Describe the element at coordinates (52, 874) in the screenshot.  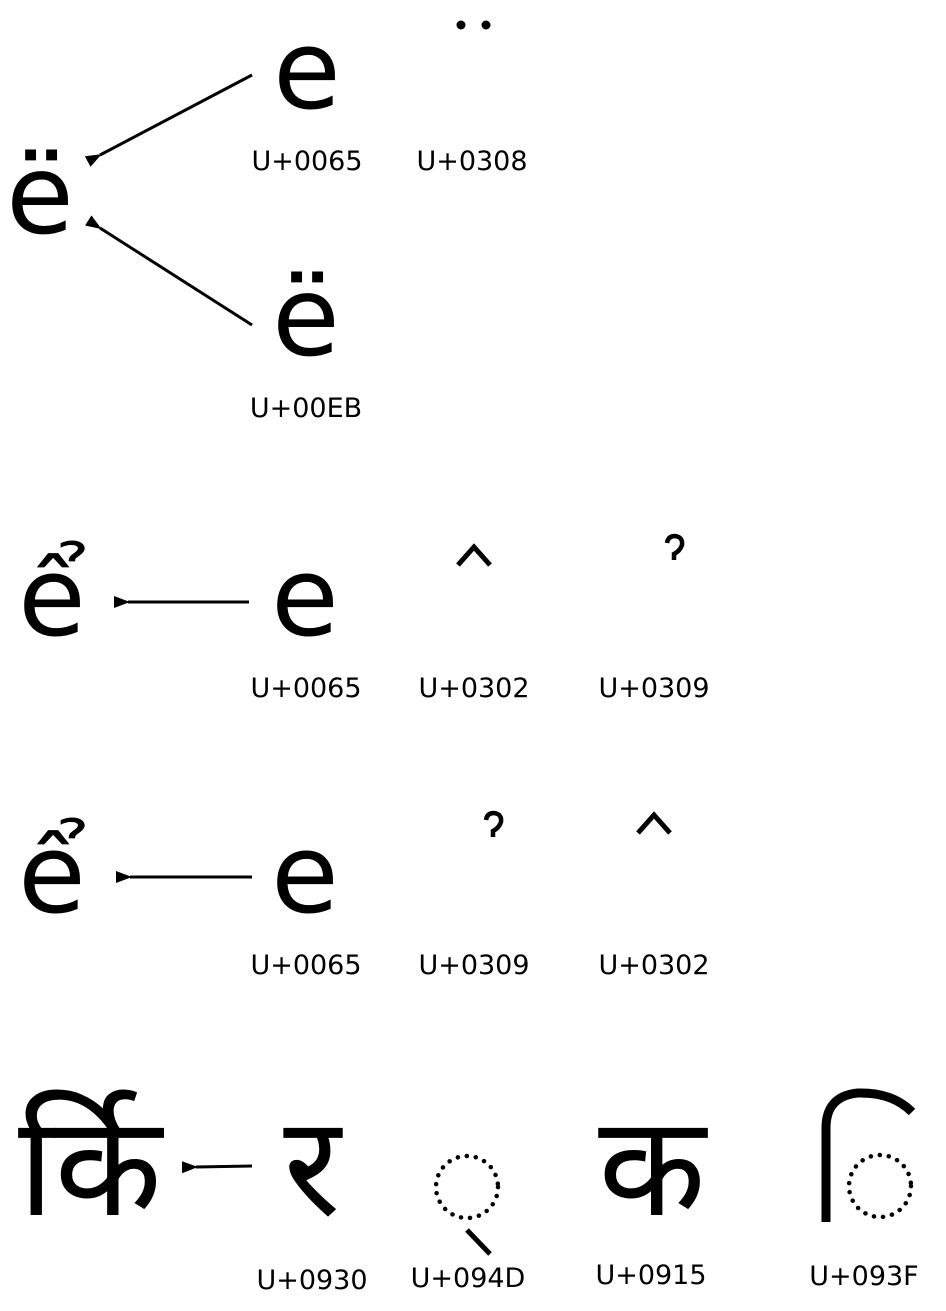
I see `row-3-composed-glyph: ể` at that location.